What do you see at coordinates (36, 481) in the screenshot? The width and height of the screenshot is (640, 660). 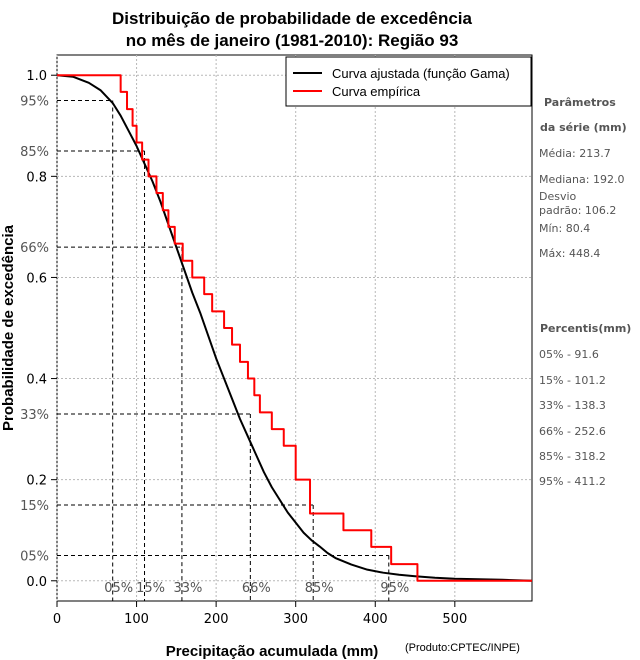 I see `y-tick-label: 0.2` at bounding box center [36, 481].